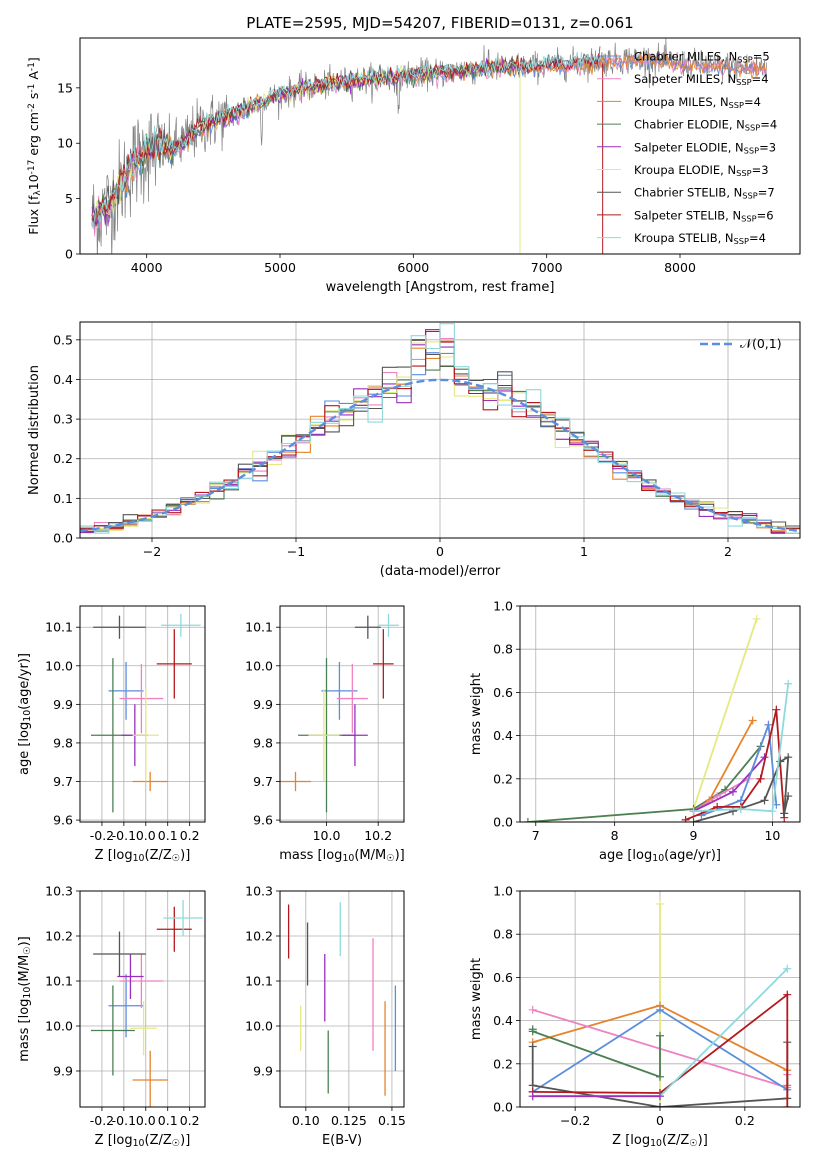 The image size is (819, 1170). I want to click on x-tick-label: 10.0, so click(327, 835).